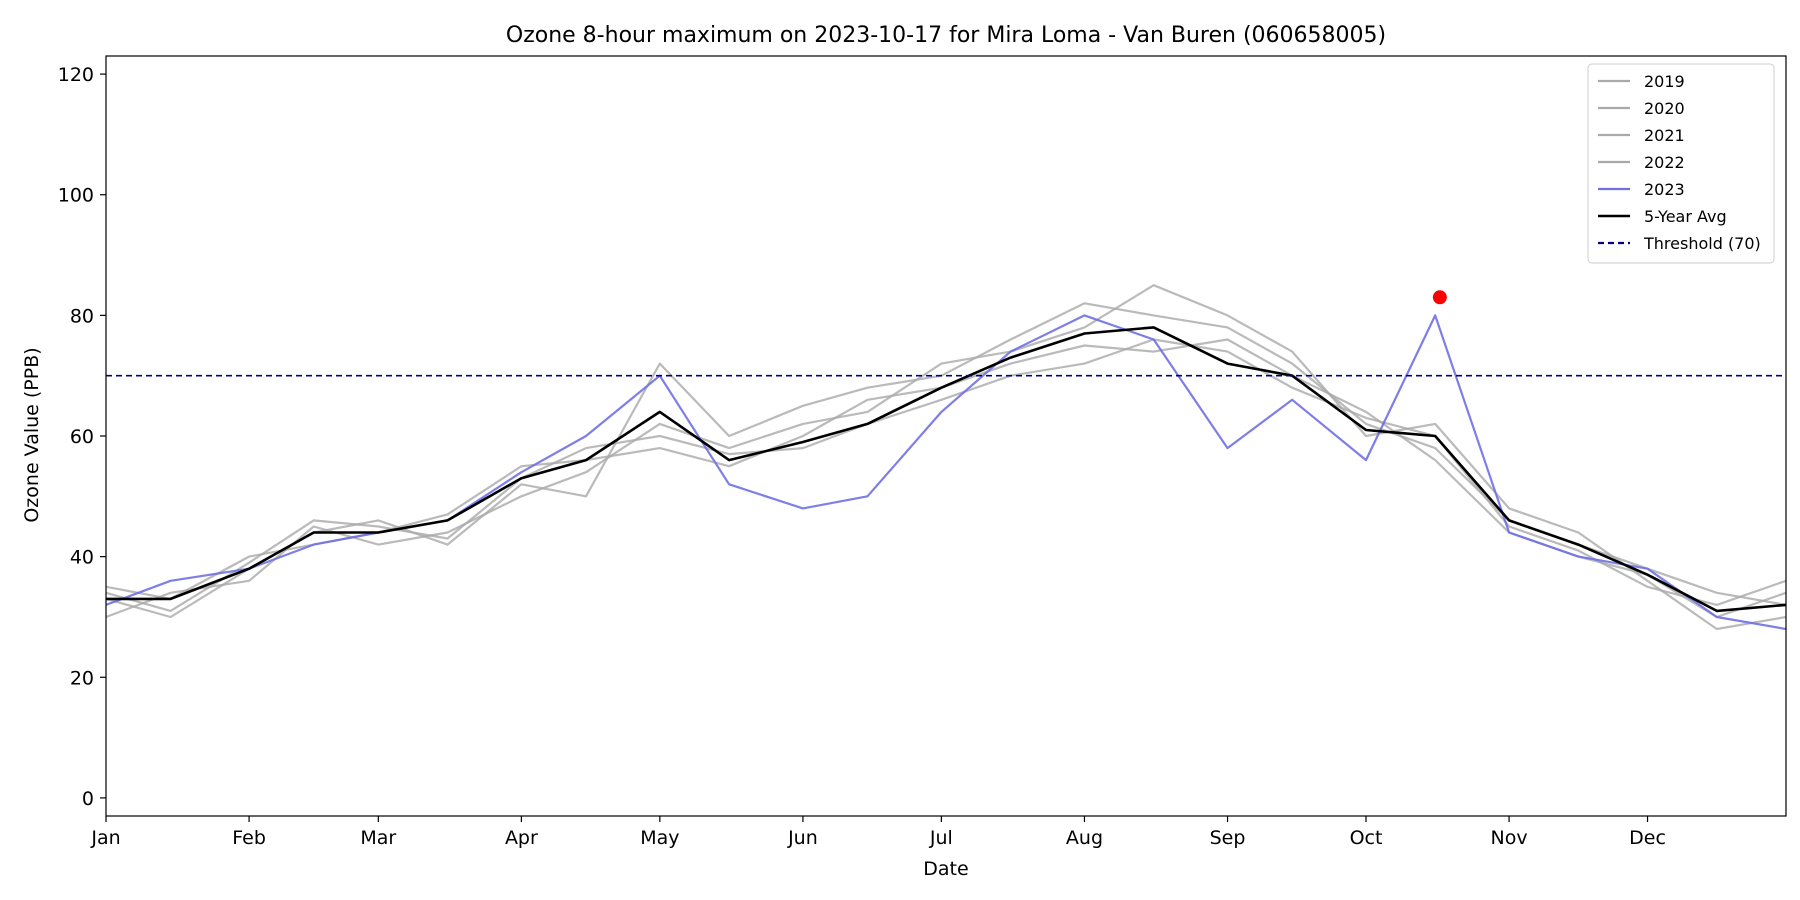 The width and height of the screenshot is (1800, 900). Describe the element at coordinates (1366, 838) in the screenshot. I see `x-tick-label: Oct` at that location.